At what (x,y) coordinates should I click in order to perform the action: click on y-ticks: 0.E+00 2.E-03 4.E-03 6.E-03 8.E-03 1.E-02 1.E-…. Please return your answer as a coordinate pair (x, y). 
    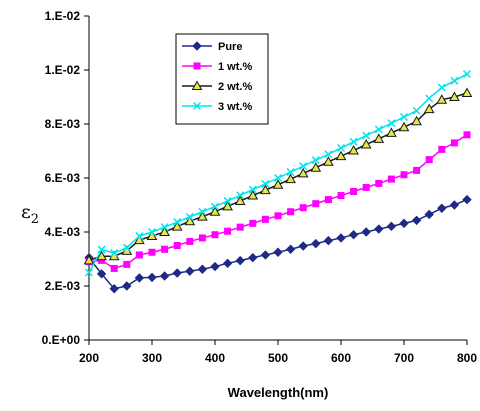
    Looking at the image, I should click on (65, 178).